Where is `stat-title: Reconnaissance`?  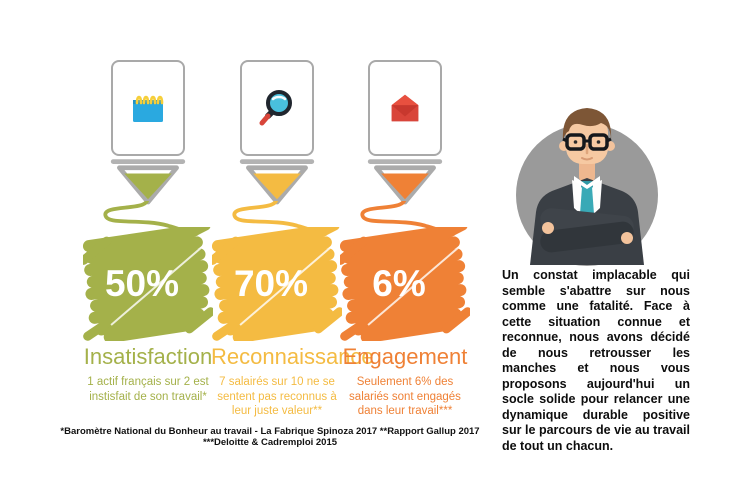
stat-title: Reconnaissance is located at coordinates (292, 356).